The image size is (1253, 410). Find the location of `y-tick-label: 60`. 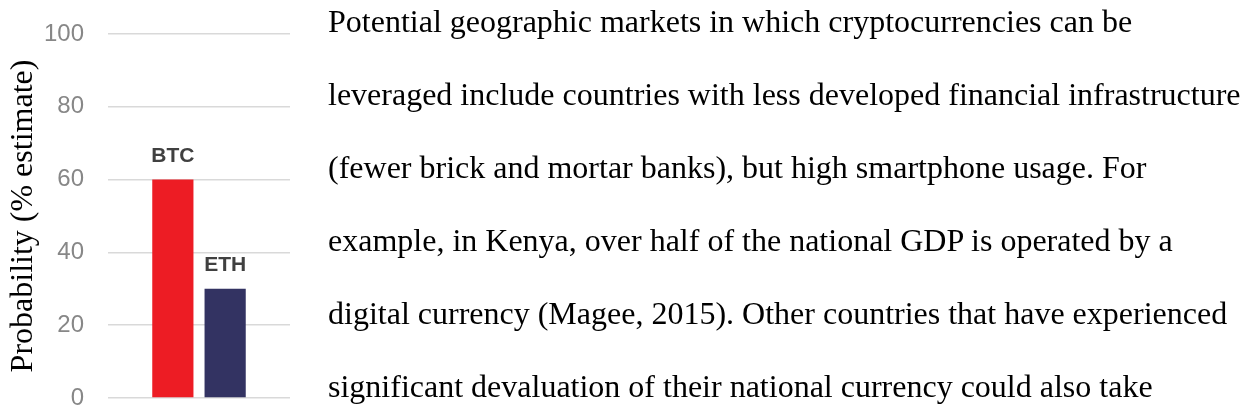

y-tick-label: 60 is located at coordinates (70, 178).